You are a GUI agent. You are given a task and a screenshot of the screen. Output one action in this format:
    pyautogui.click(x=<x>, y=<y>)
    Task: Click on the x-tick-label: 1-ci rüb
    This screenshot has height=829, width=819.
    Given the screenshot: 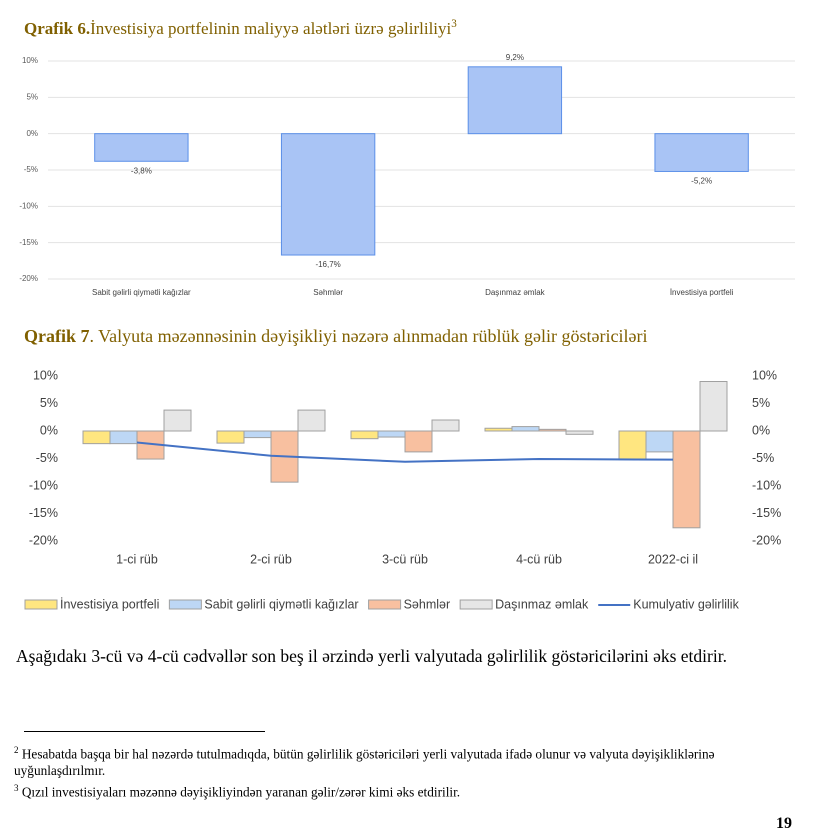 What is the action you would take?
    pyautogui.click(x=137, y=559)
    